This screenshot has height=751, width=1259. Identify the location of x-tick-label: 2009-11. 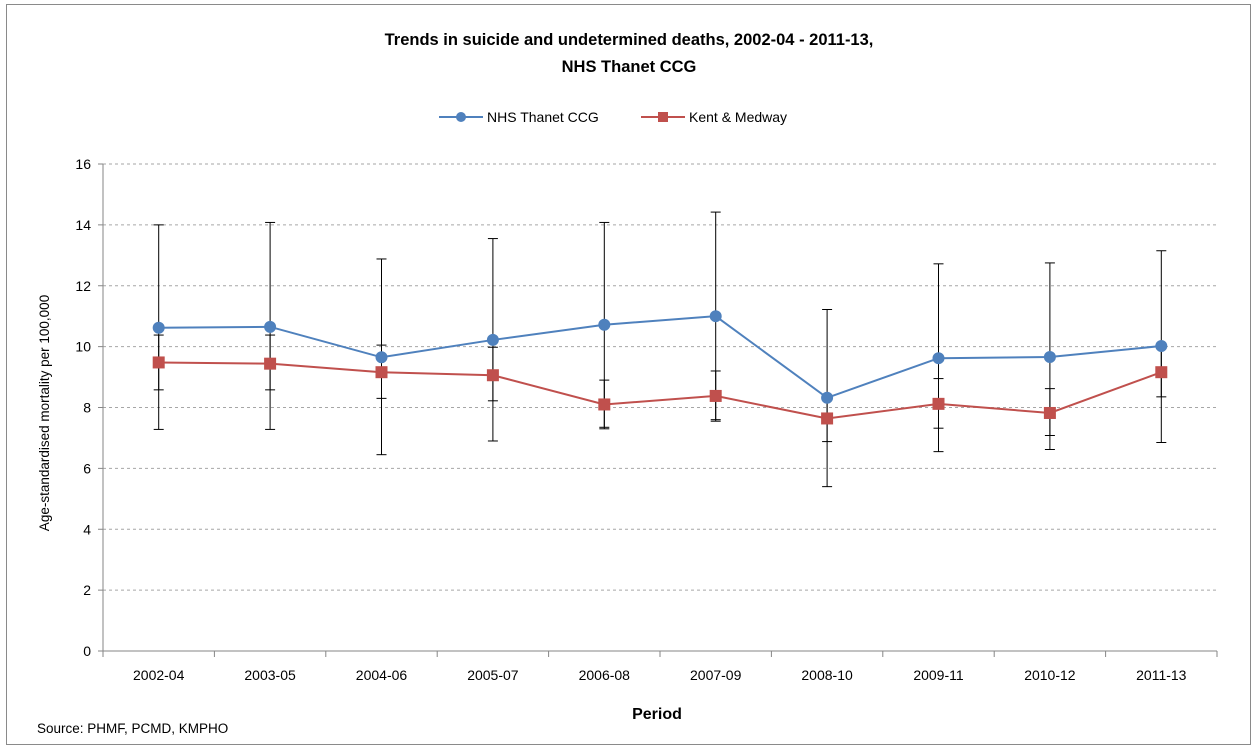
(938, 675).